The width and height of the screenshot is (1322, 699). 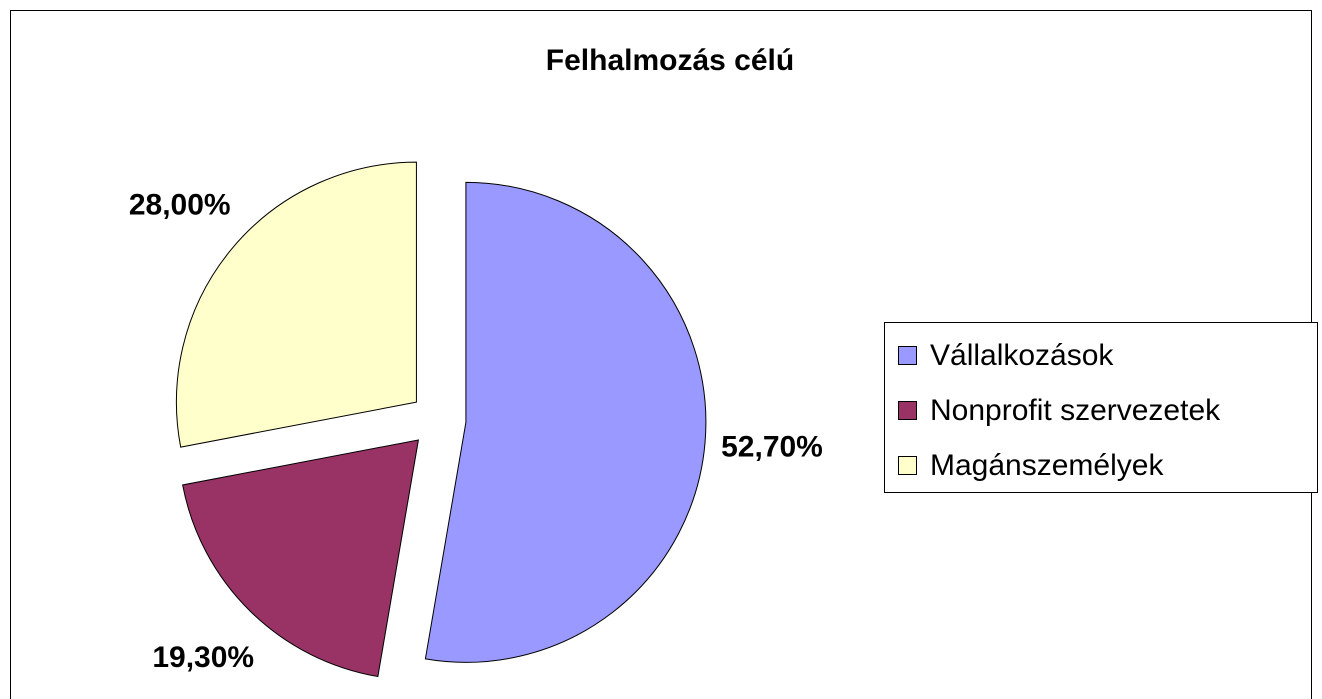 I want to click on chart-title: Felhalmozás célú, so click(x=670, y=60).